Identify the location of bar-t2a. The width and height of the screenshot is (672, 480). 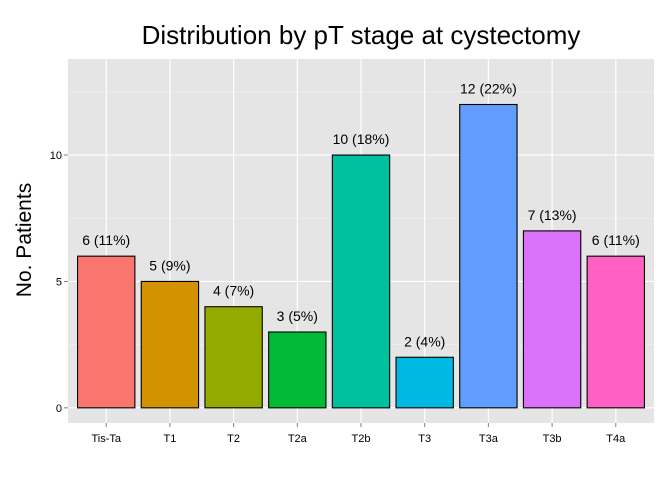
(297, 370).